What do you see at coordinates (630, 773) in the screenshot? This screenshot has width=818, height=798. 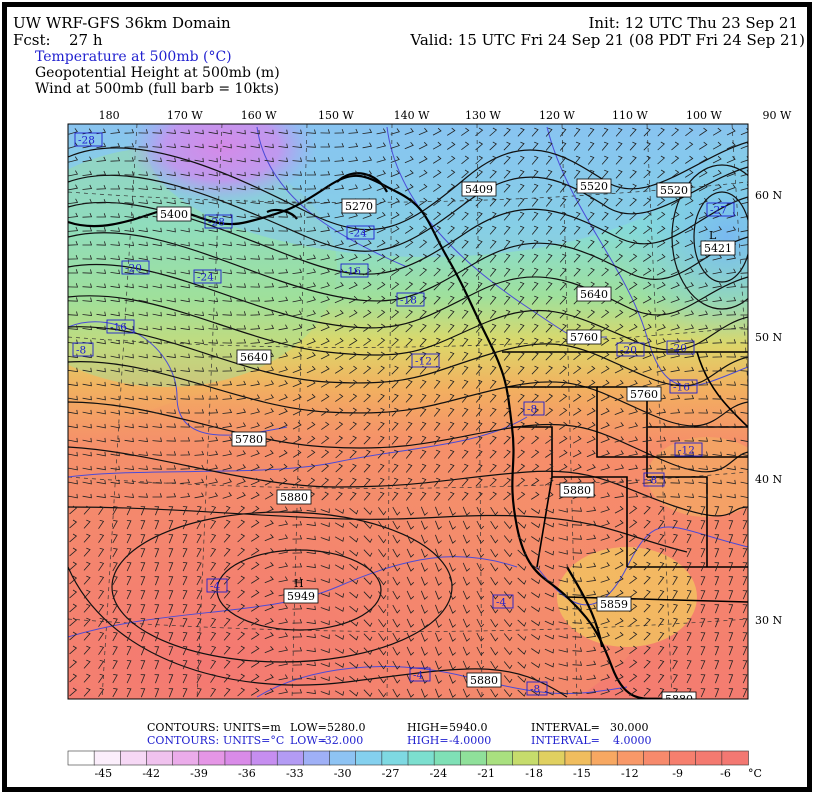 I see `colorbar-tick: -12` at bounding box center [630, 773].